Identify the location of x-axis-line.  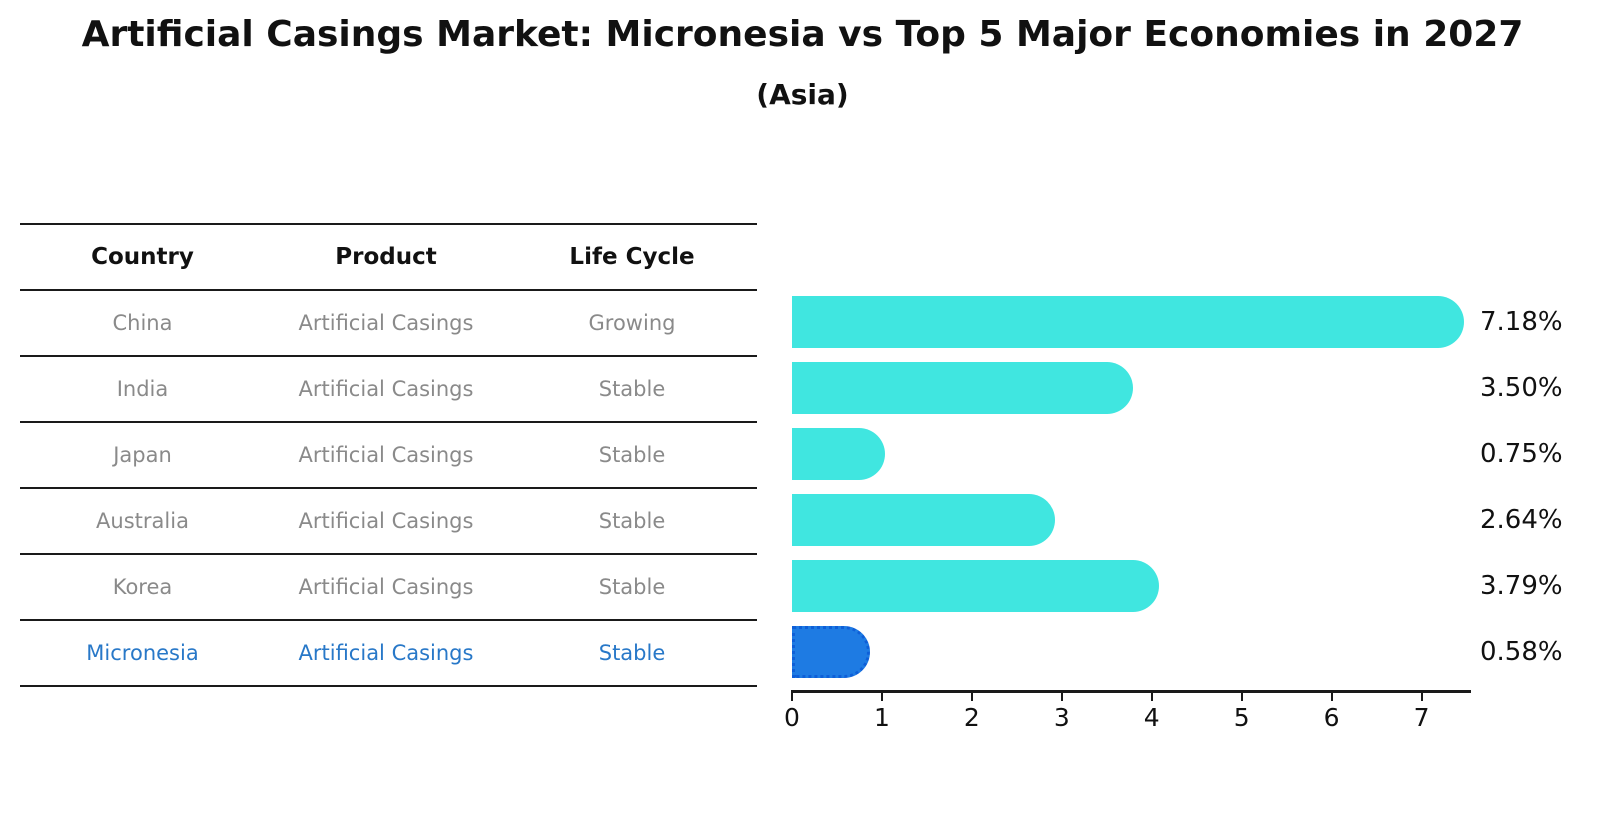
(1131, 691).